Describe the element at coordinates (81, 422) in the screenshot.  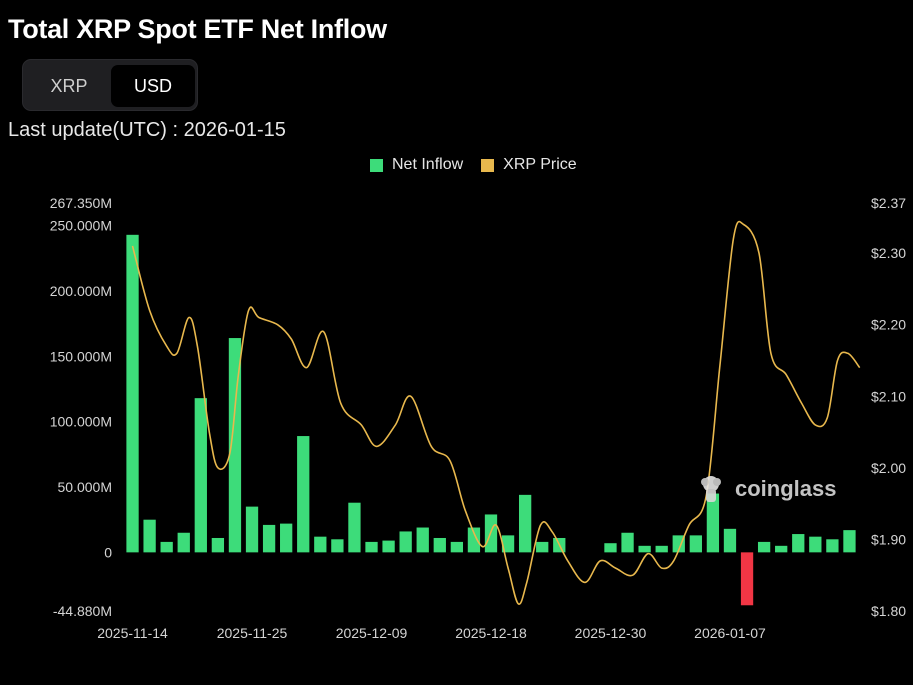
I see `y-left-tick-label: 100.000M` at that location.